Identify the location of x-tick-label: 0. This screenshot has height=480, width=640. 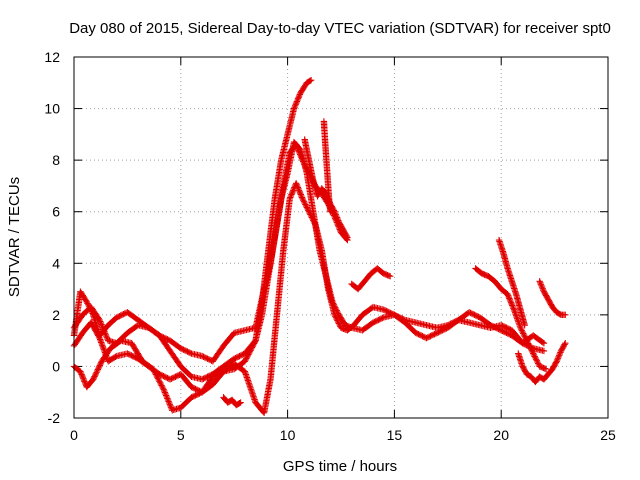
(74, 435).